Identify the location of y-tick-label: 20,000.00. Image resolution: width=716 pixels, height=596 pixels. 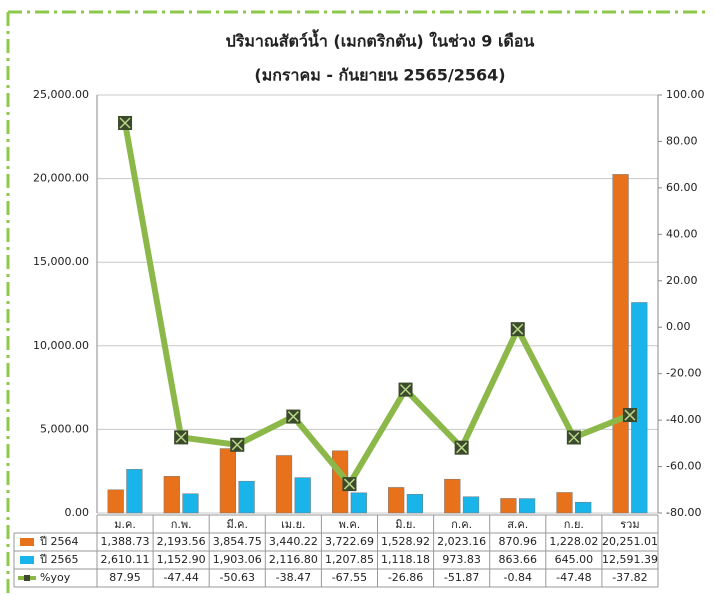
(61, 178).